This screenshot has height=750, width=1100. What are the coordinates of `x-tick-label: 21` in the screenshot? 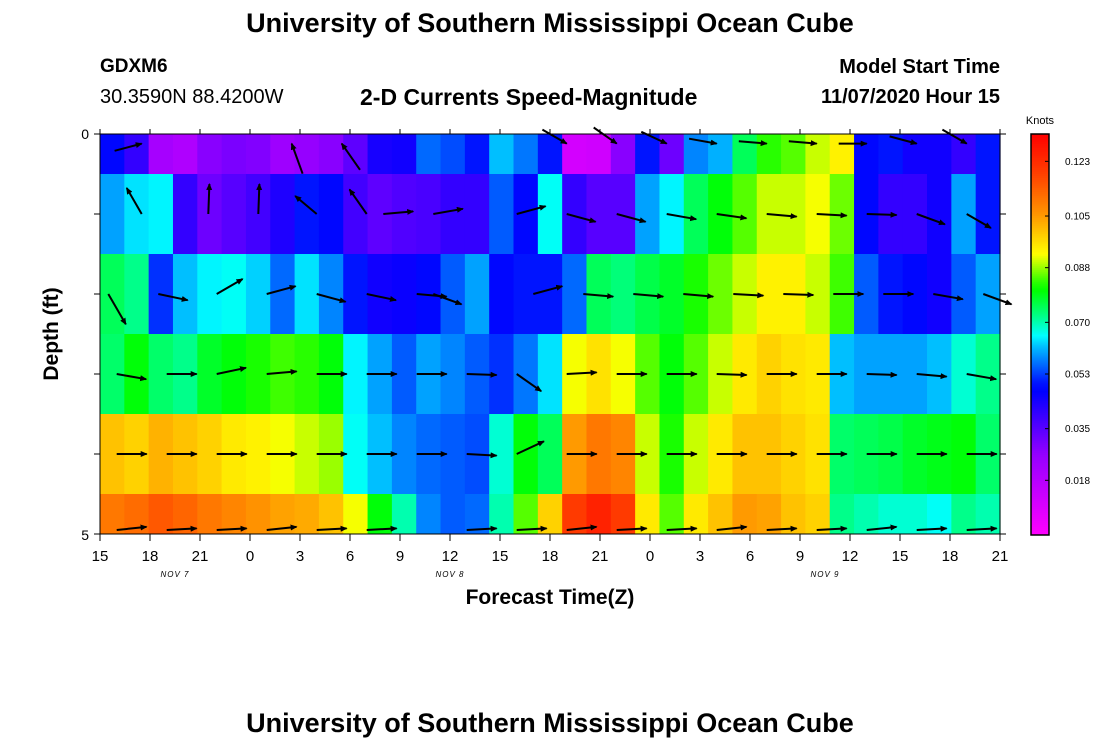 It's located at (1000, 556).